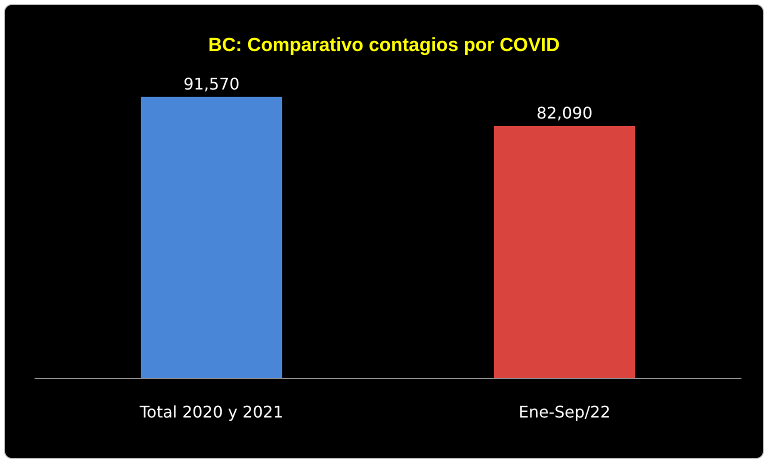 This screenshot has height=467, width=772. Describe the element at coordinates (212, 84) in the screenshot. I see `data-label: 91,570` at that location.